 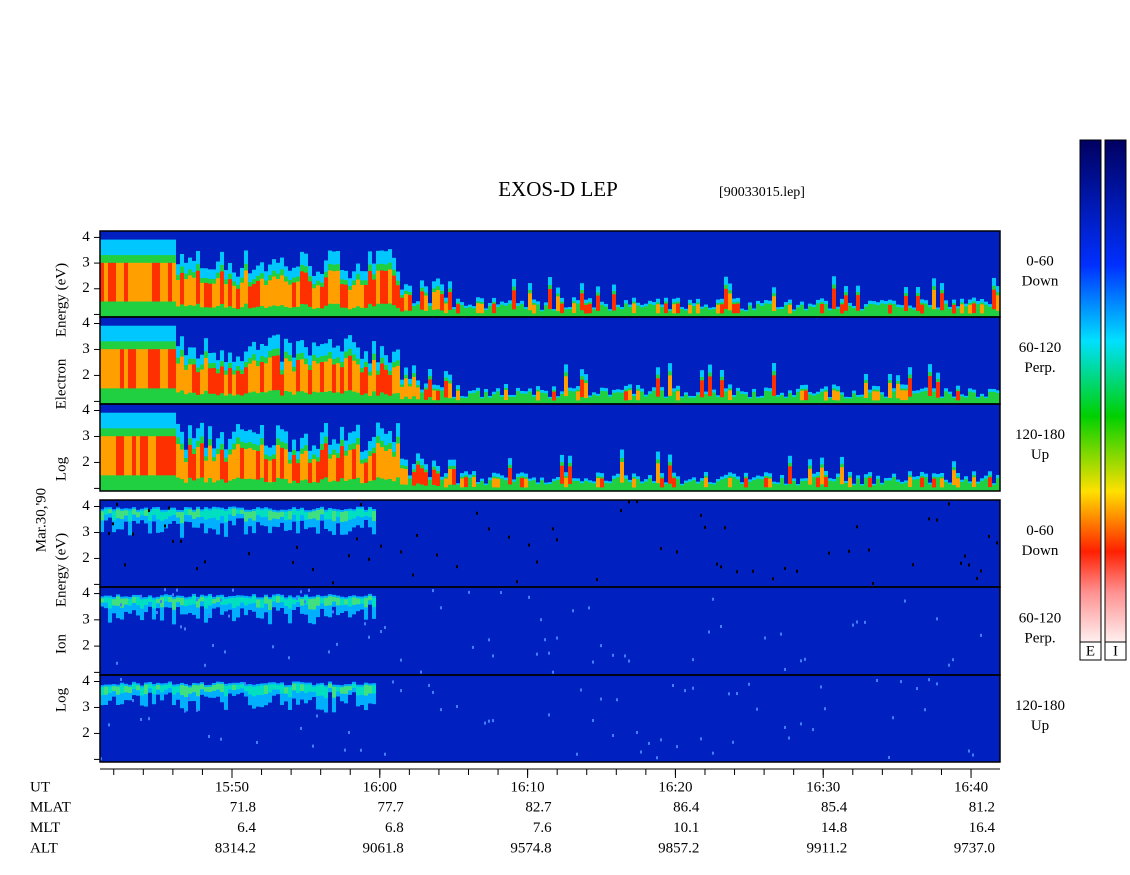 I want to click on panel-label: Down, so click(x=1040, y=551).